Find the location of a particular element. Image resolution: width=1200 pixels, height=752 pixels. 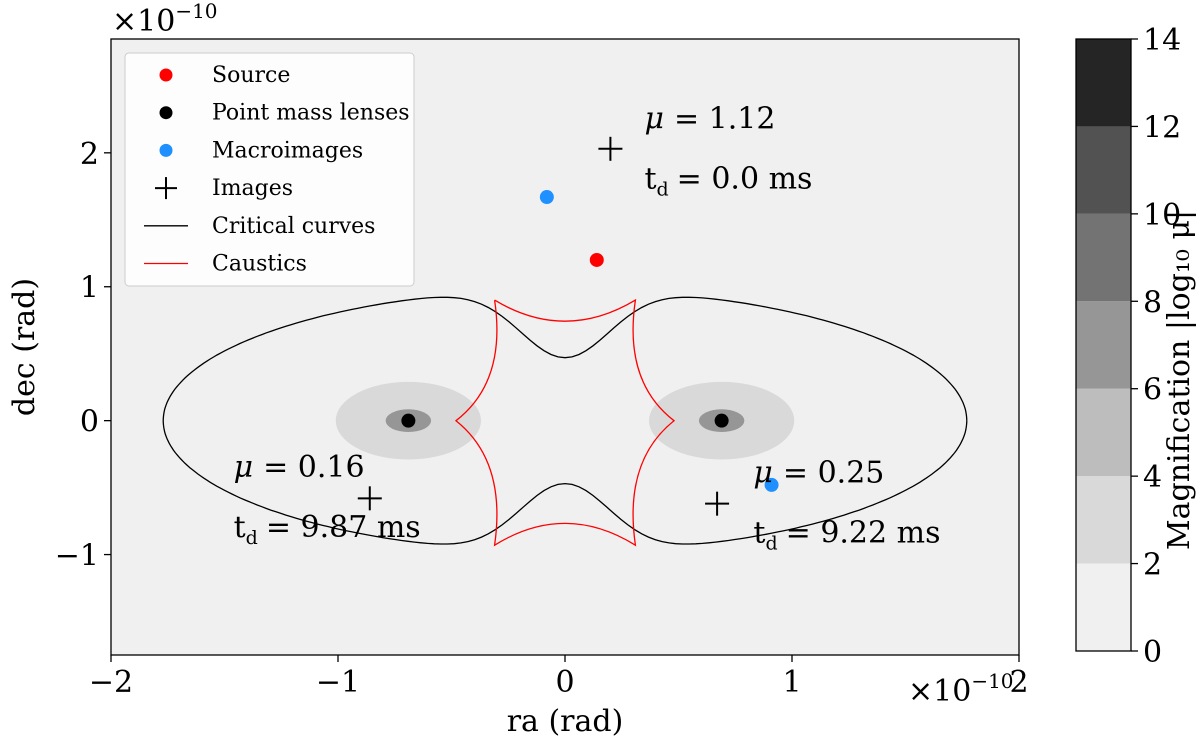

annotation-td-1: td = 9.87 ms is located at coordinates (327, 529).